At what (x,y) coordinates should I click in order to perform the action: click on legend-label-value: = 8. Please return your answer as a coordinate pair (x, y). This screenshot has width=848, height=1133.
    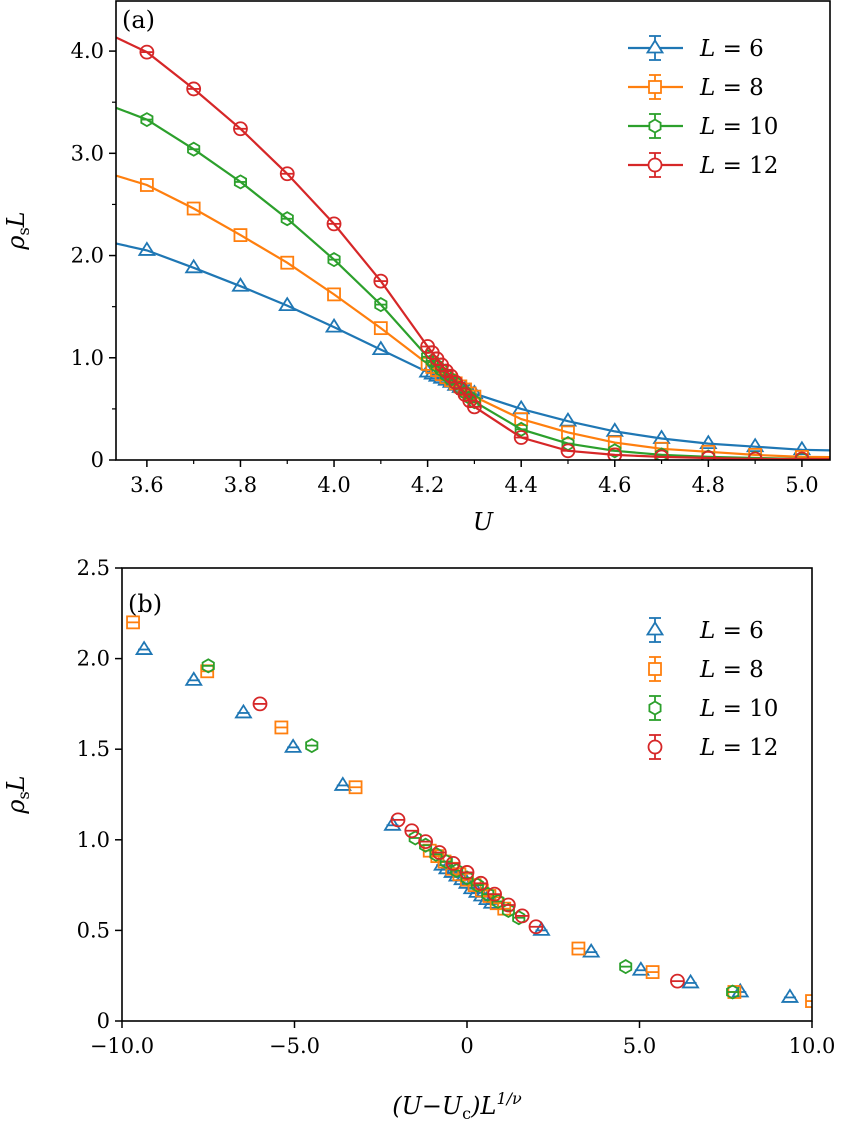
    Looking at the image, I should click on (739, 670).